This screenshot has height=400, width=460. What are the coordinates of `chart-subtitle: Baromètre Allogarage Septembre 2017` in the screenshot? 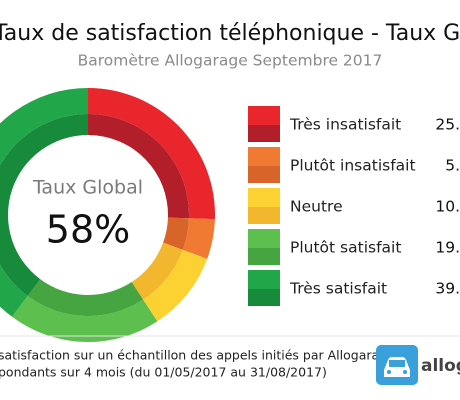 It's located at (230, 61).